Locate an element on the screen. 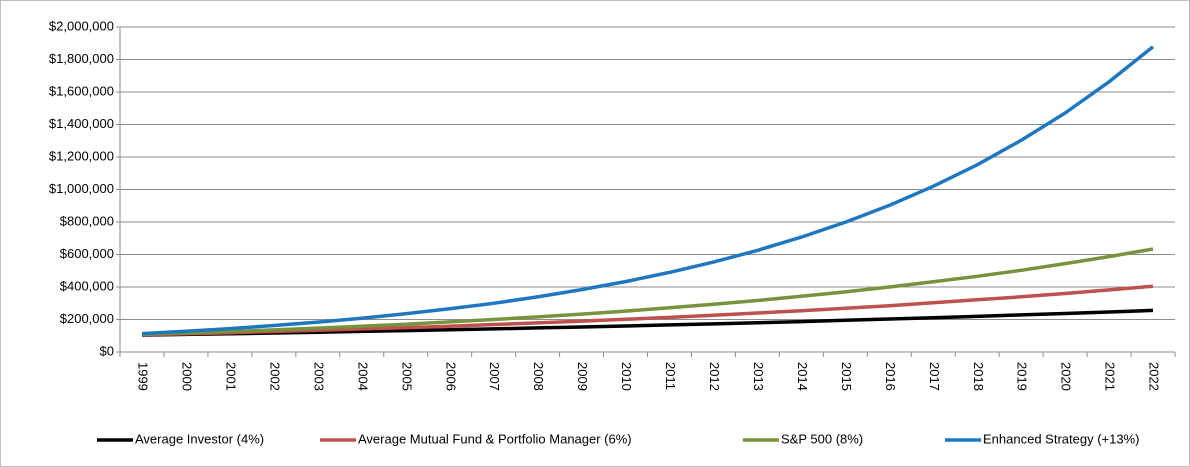 The image size is (1190, 467). y-tick-label: $600,000 is located at coordinates (87, 253).